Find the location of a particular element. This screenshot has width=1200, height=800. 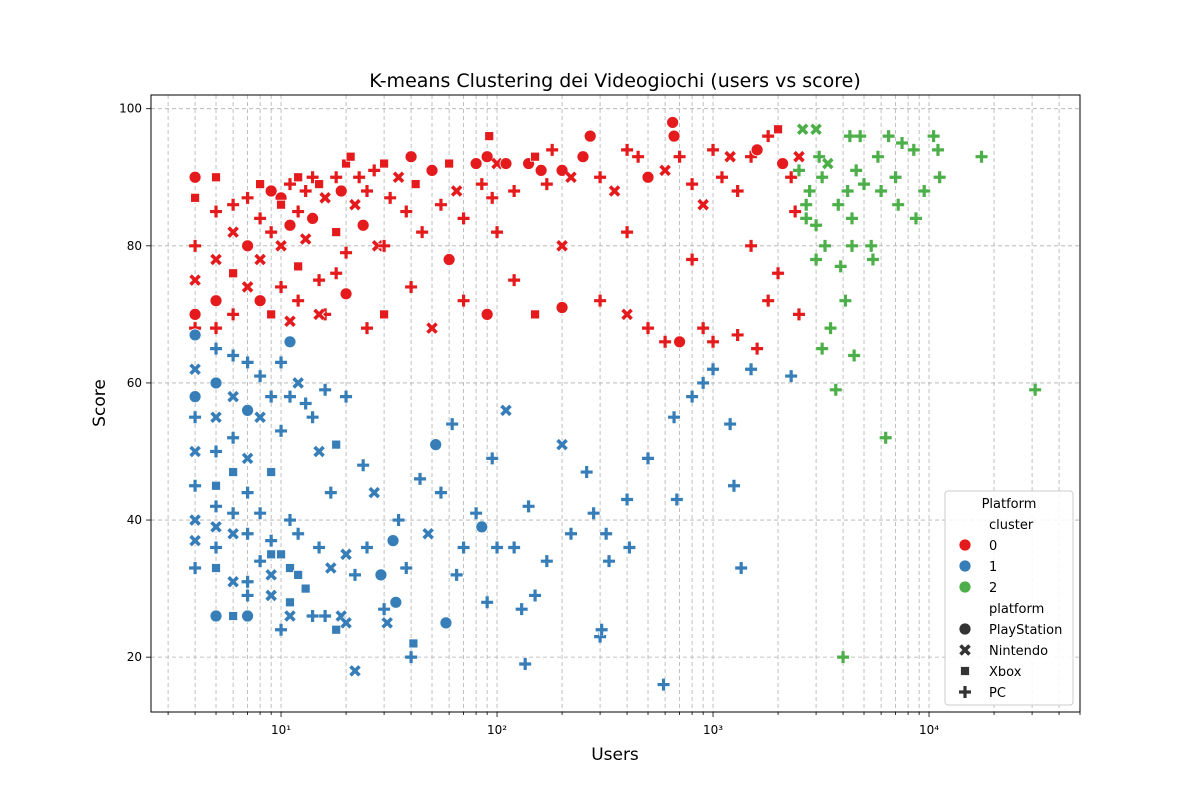

legend-label-nintendo: Nintendo is located at coordinates (1018, 651).